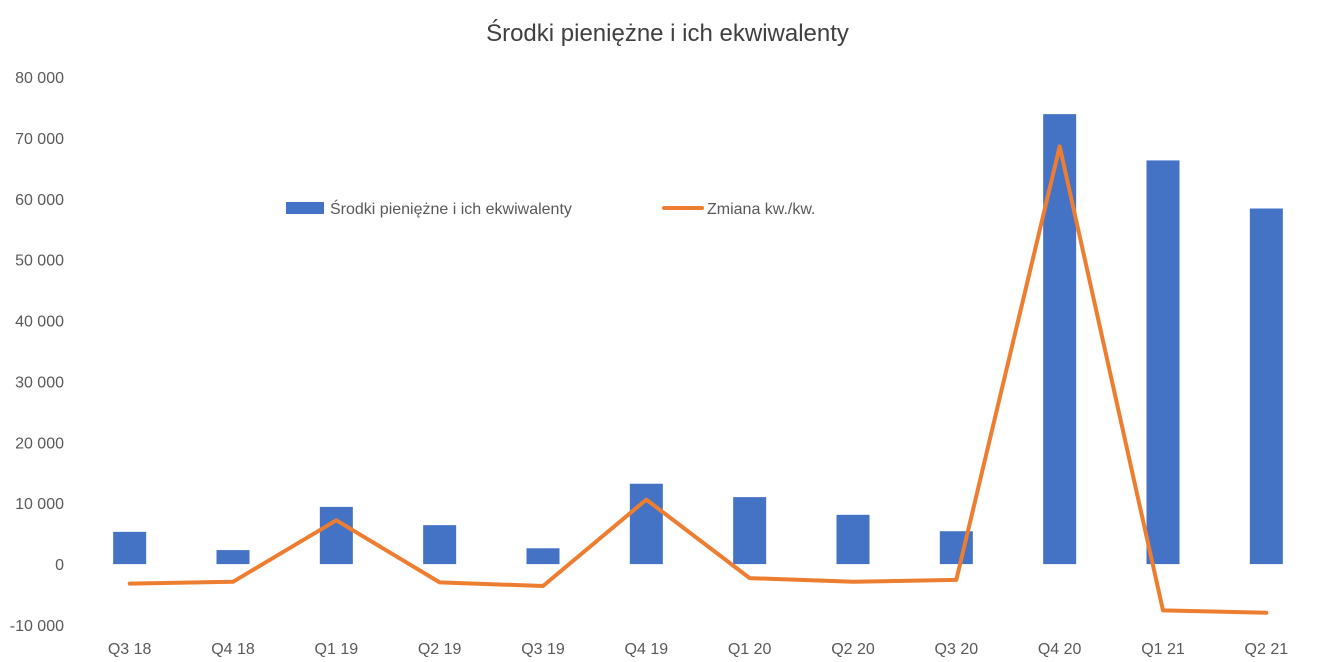  I want to click on y-tick-label: 30 000, so click(39, 382).